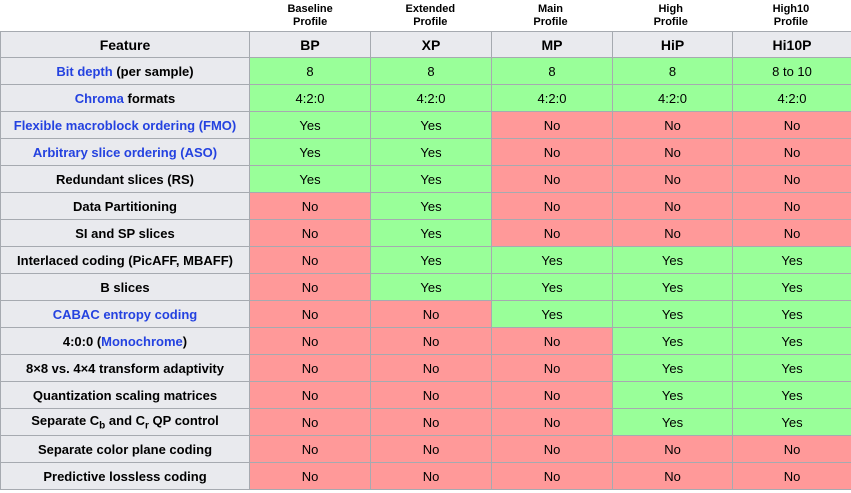 The image size is (851, 493). Describe the element at coordinates (430, 14) in the screenshot. I see `profile-label: Extended Profile` at that location.